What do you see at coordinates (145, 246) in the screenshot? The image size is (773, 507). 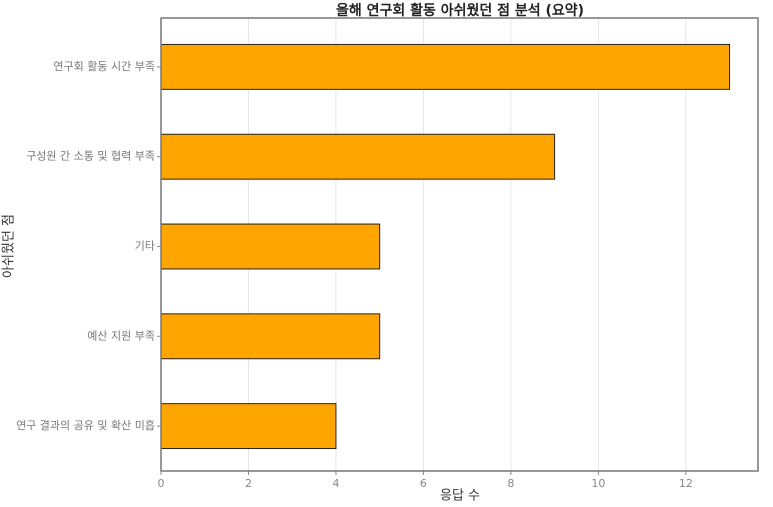 I see `y-tick-label: 기타` at bounding box center [145, 246].